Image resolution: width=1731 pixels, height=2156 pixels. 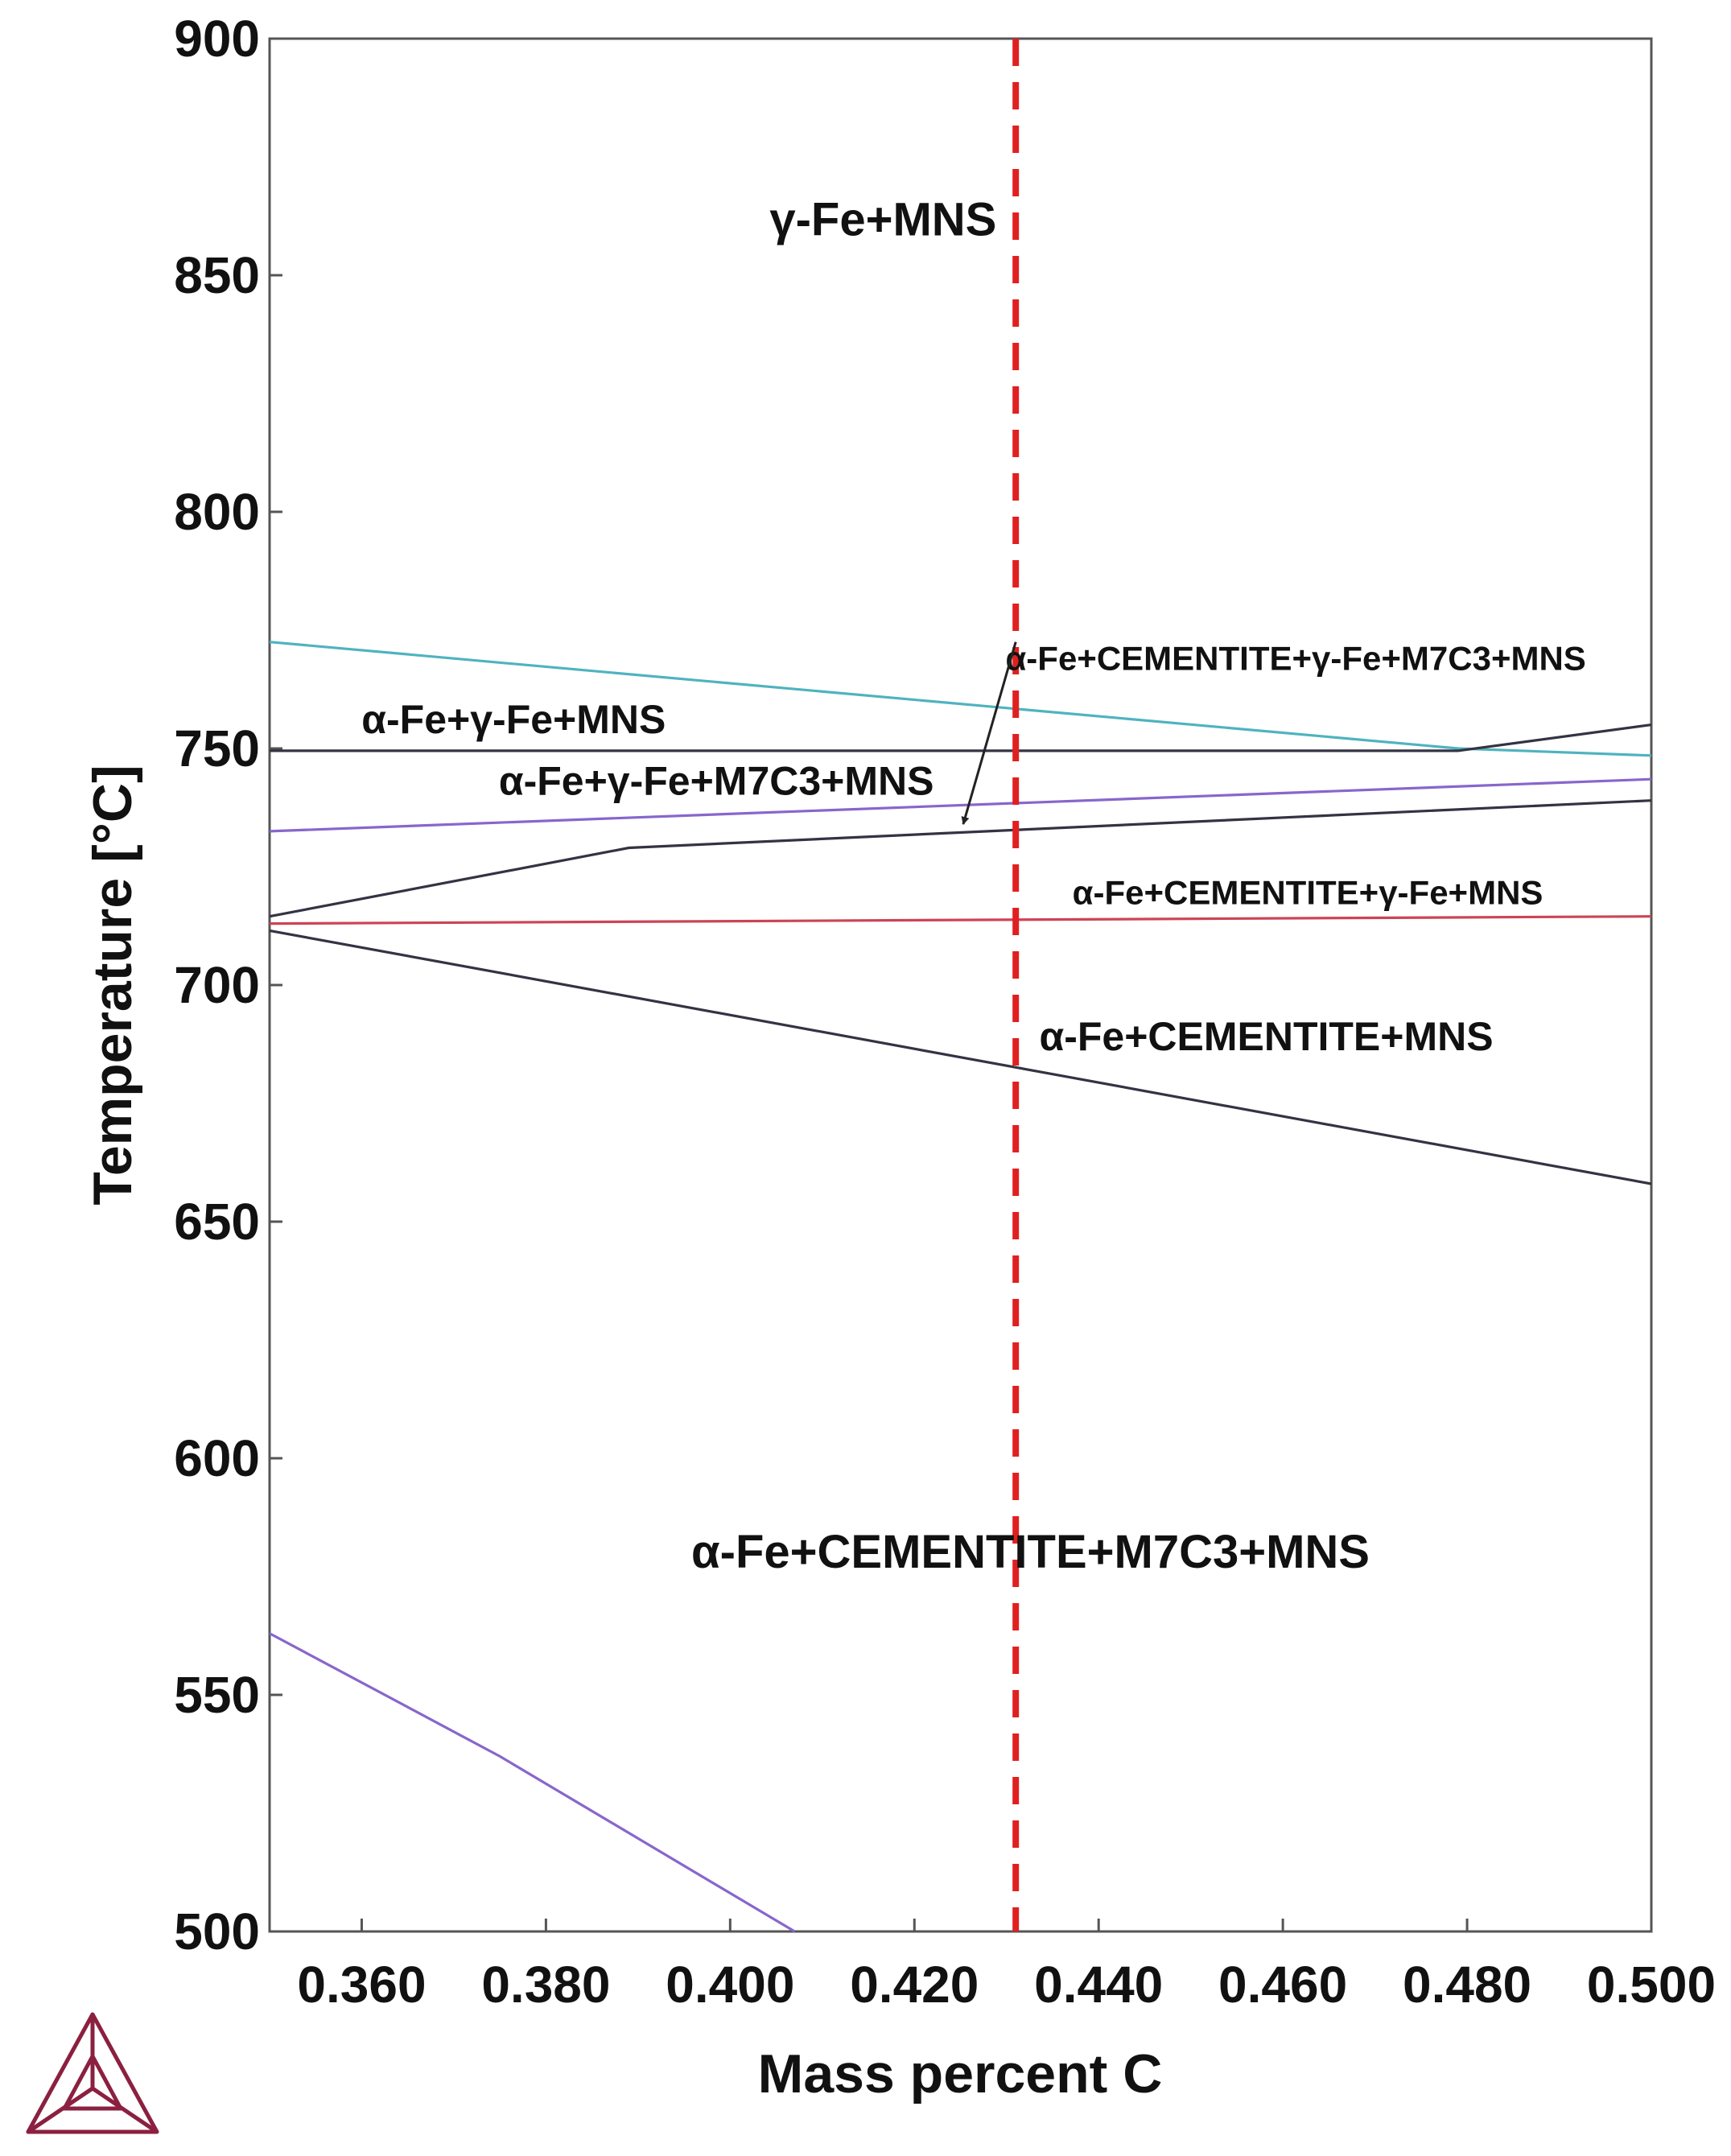 What do you see at coordinates (1308, 892) in the screenshot?
I see `phase-region-label: α-Fe+CEMENTITE+γ-Fe+MNS` at bounding box center [1308, 892].